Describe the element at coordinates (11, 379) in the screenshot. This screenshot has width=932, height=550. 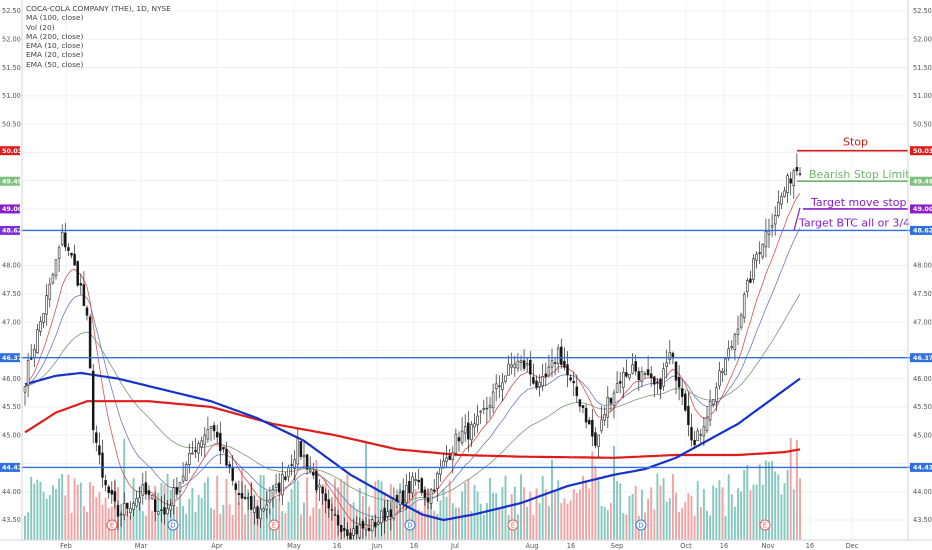
I see `price-tick-left: 46.00` at that location.